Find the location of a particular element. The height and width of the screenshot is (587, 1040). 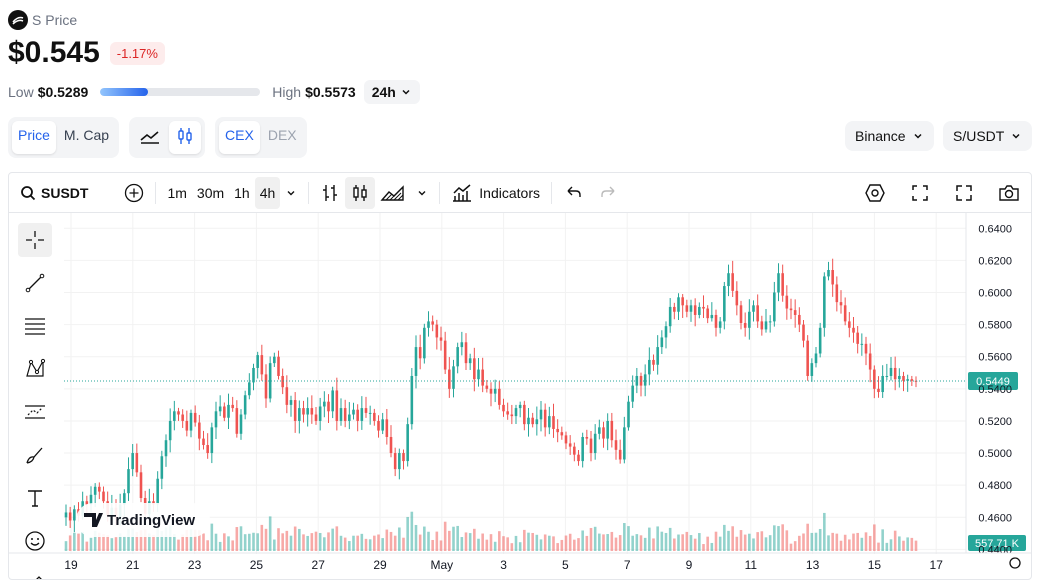

undo-button is located at coordinates (573, 193).